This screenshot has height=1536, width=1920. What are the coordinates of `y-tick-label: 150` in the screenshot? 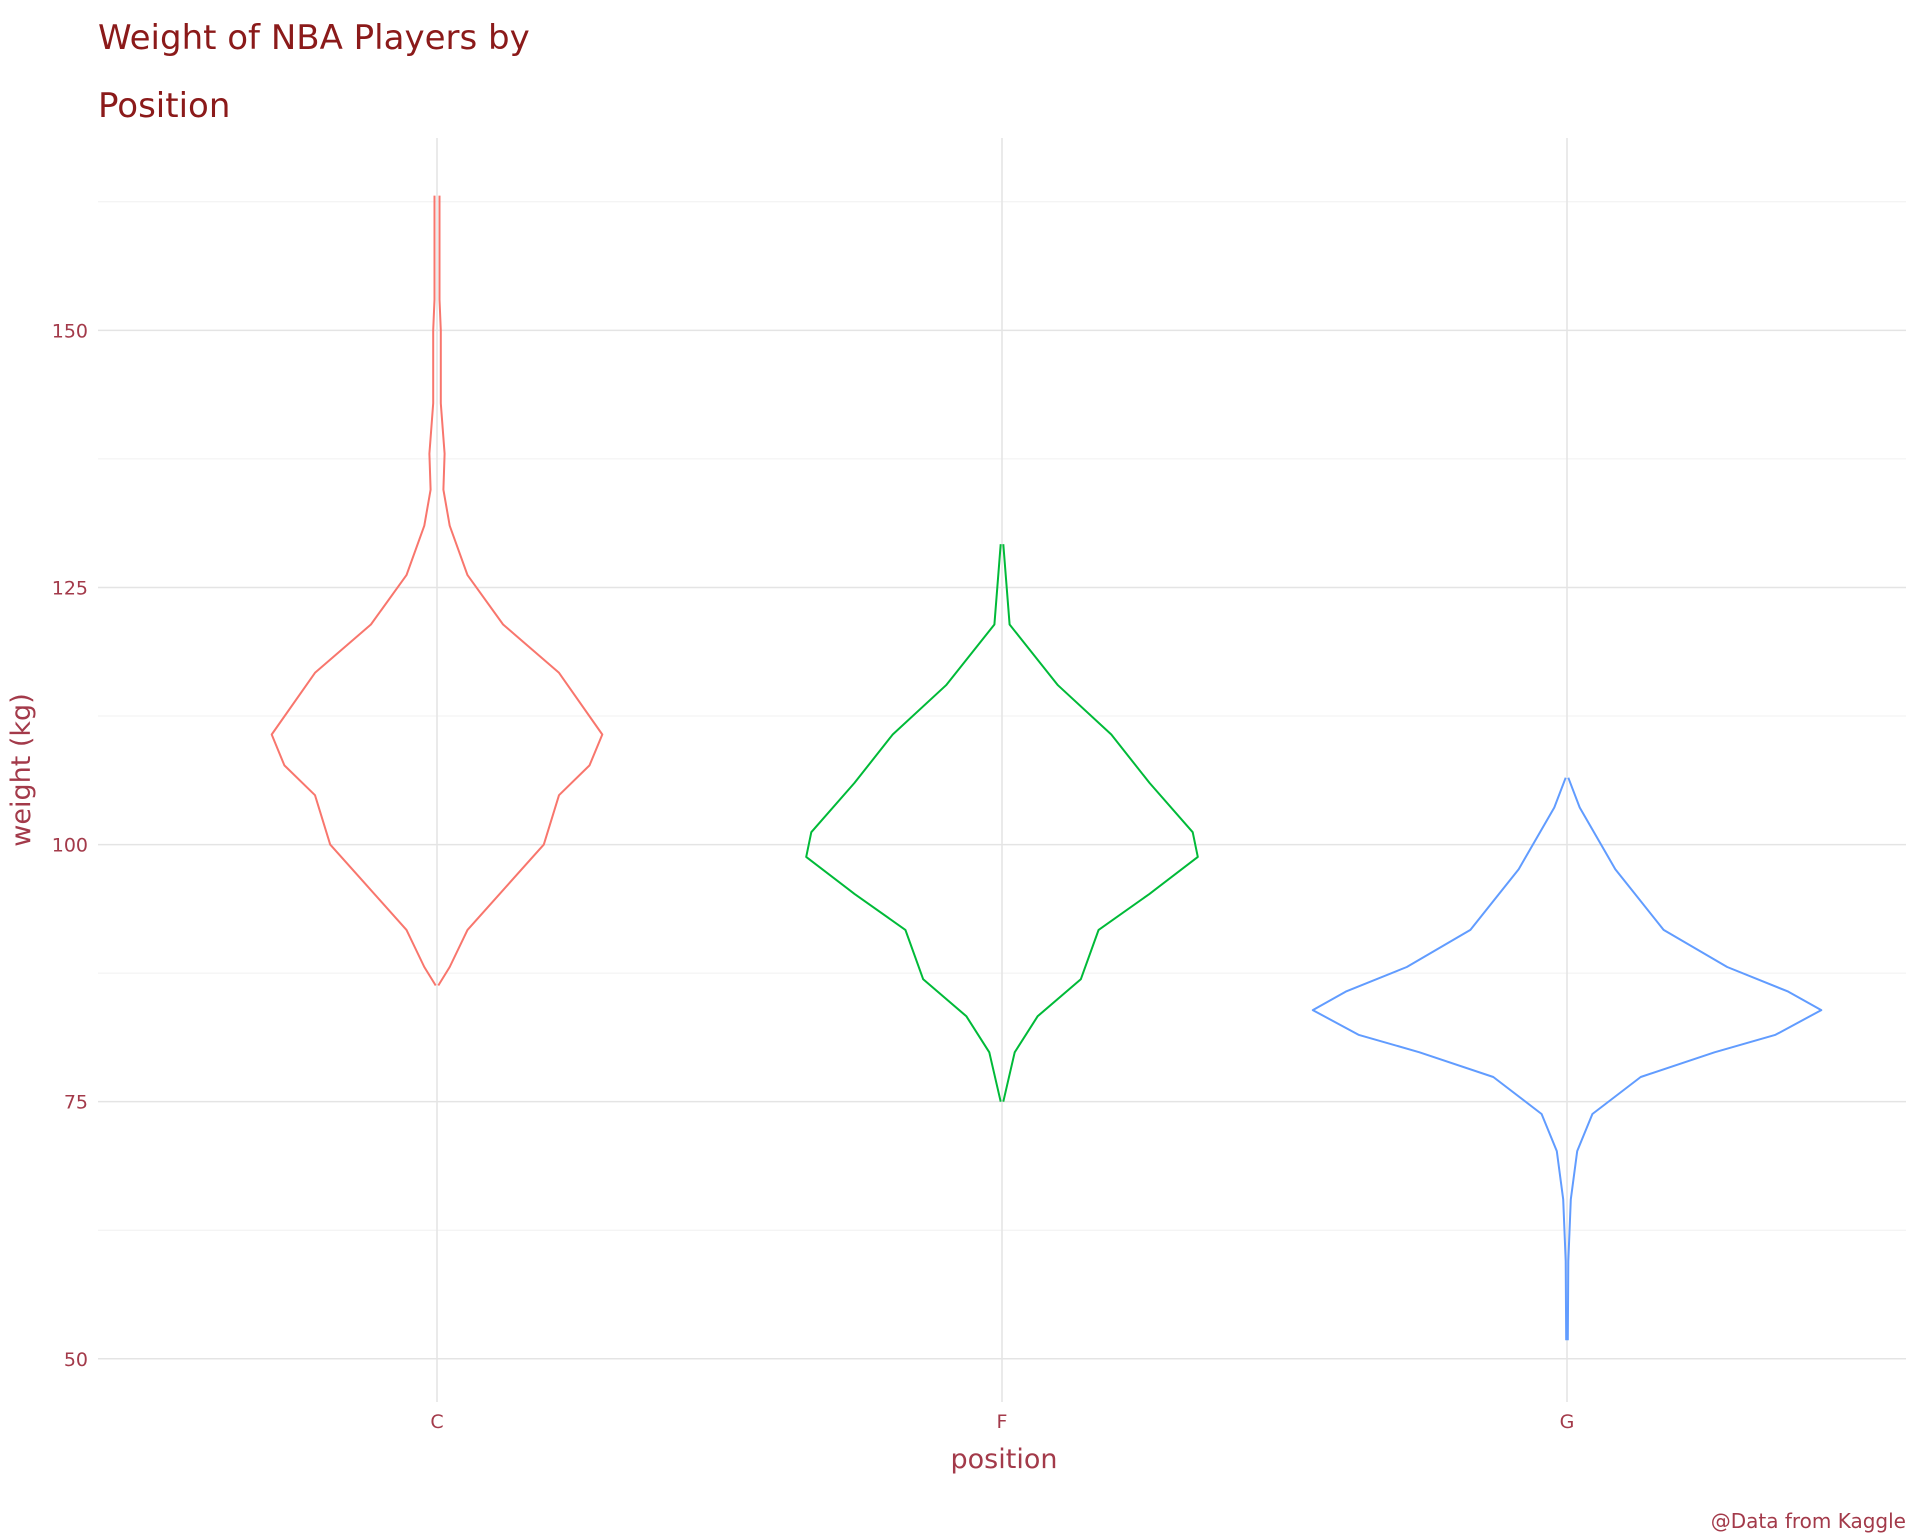 It's located at (70, 331).